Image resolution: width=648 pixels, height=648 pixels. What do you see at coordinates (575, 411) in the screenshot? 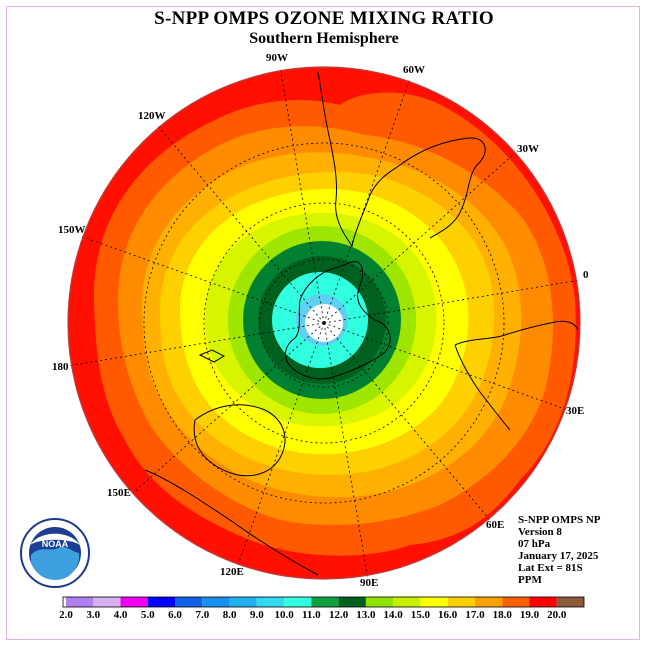
I see `lon-label-30e: 30E` at bounding box center [575, 411].